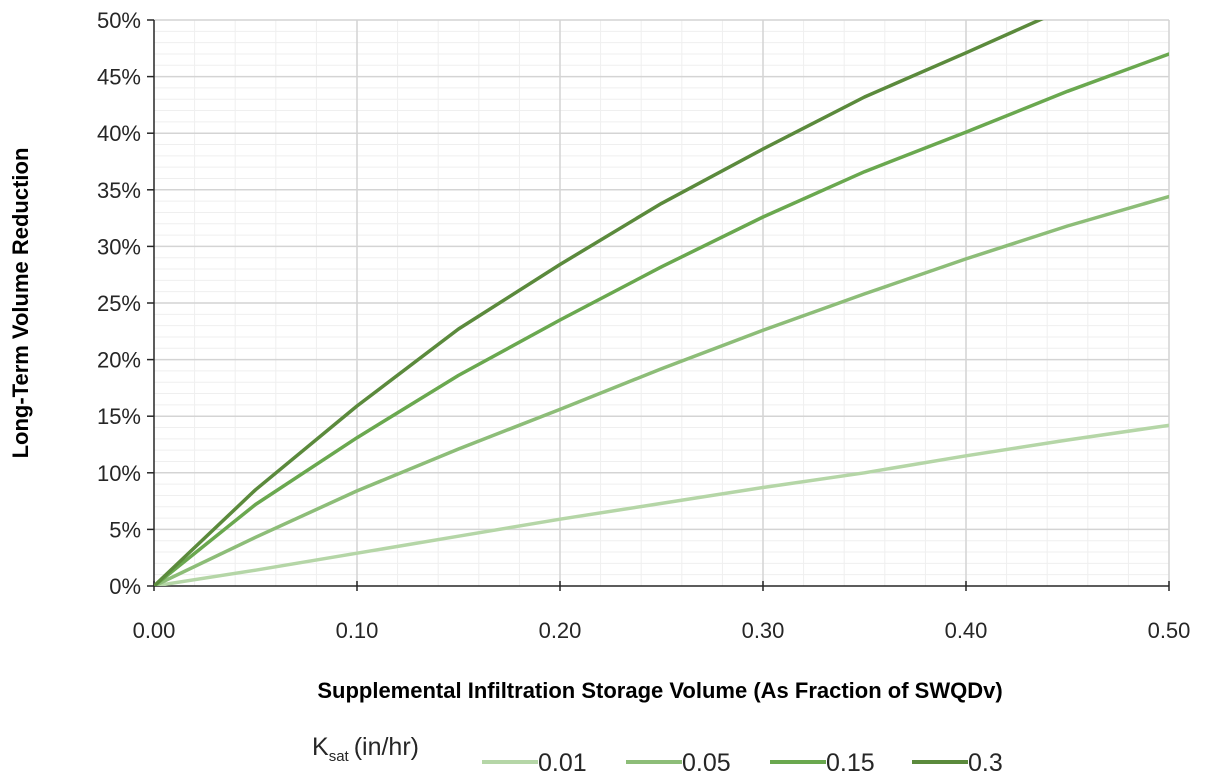  Describe the element at coordinates (706, 761) in the screenshot. I see `legend-label-1: 0.05` at that location.